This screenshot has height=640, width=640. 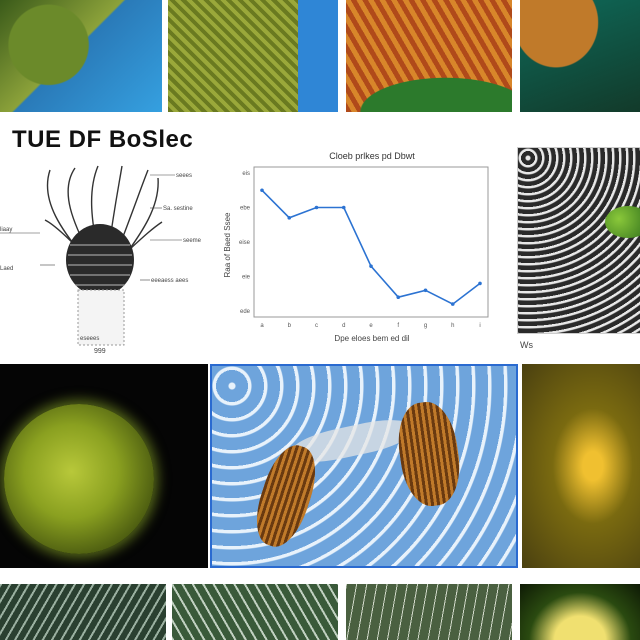 I want to click on y-axis-label: Raa of Baed Ssee, so click(x=227, y=244).